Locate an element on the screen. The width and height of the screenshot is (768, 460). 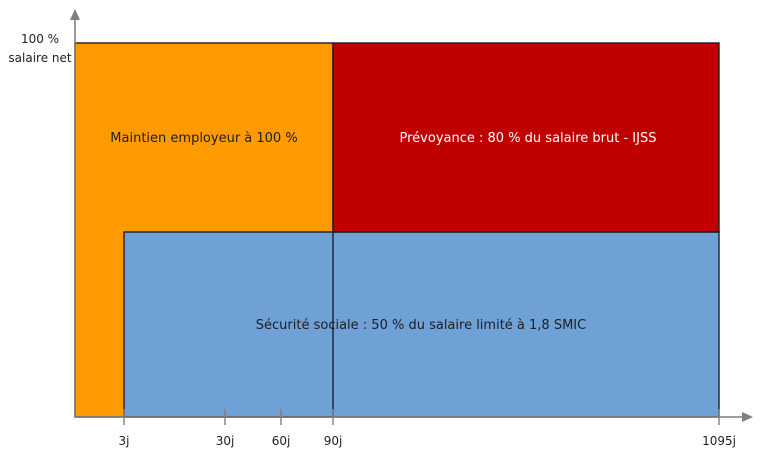
employer-region-label: Maintien employeur à 100 % is located at coordinates (203, 138).